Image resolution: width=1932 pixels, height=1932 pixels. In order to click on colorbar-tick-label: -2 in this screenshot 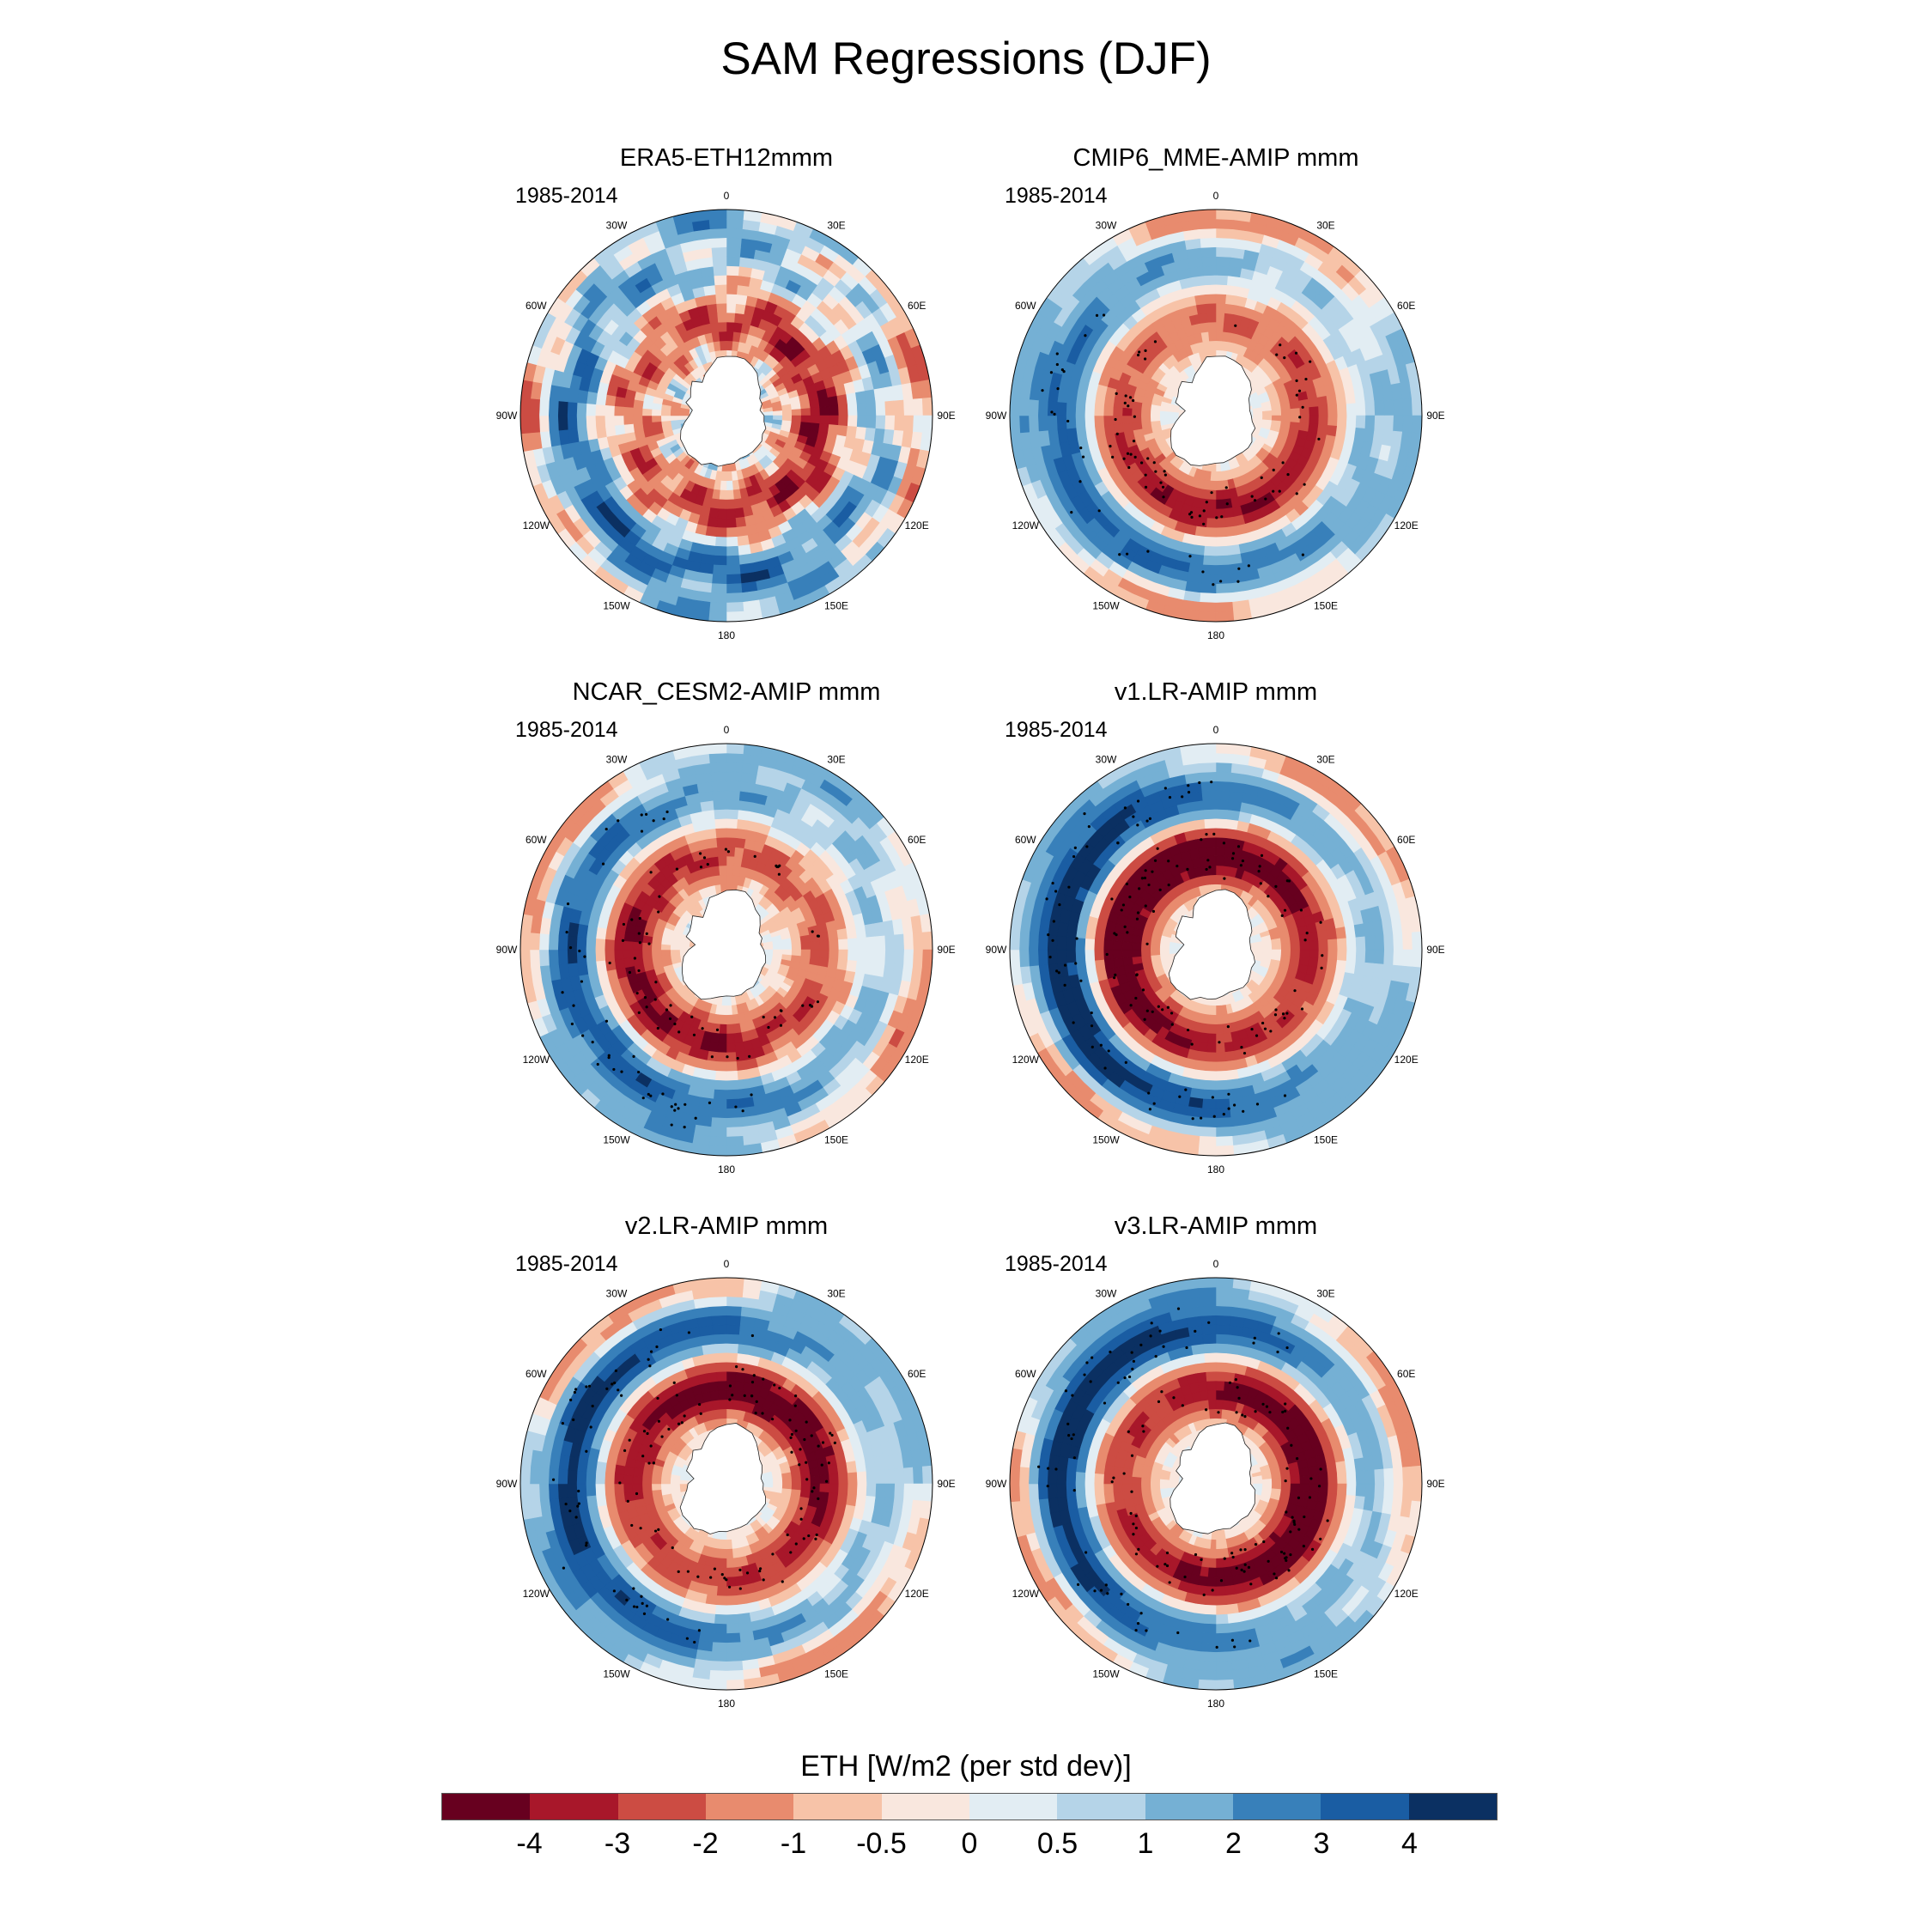, I will do `click(705, 1843)`.